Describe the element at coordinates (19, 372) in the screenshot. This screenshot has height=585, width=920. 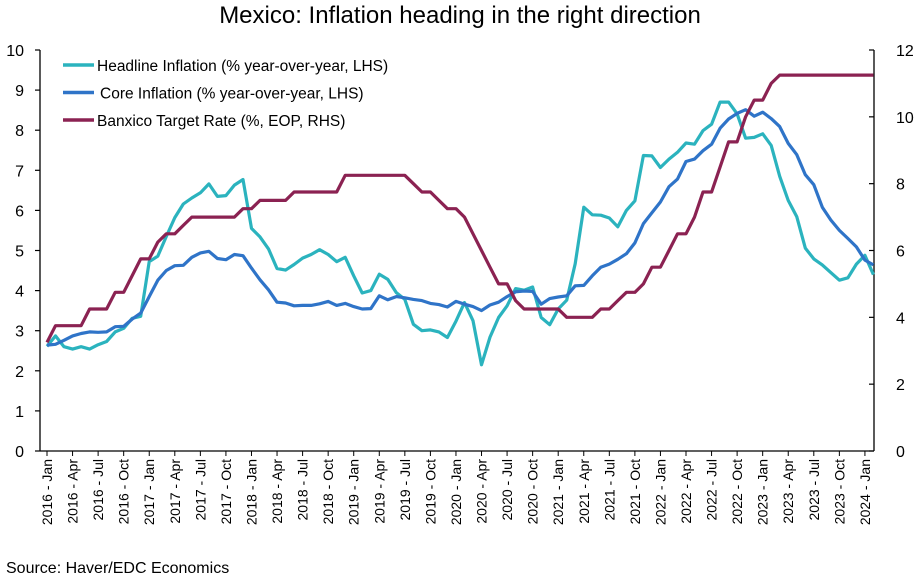
I see `left-axis-tick-label: 2` at that location.